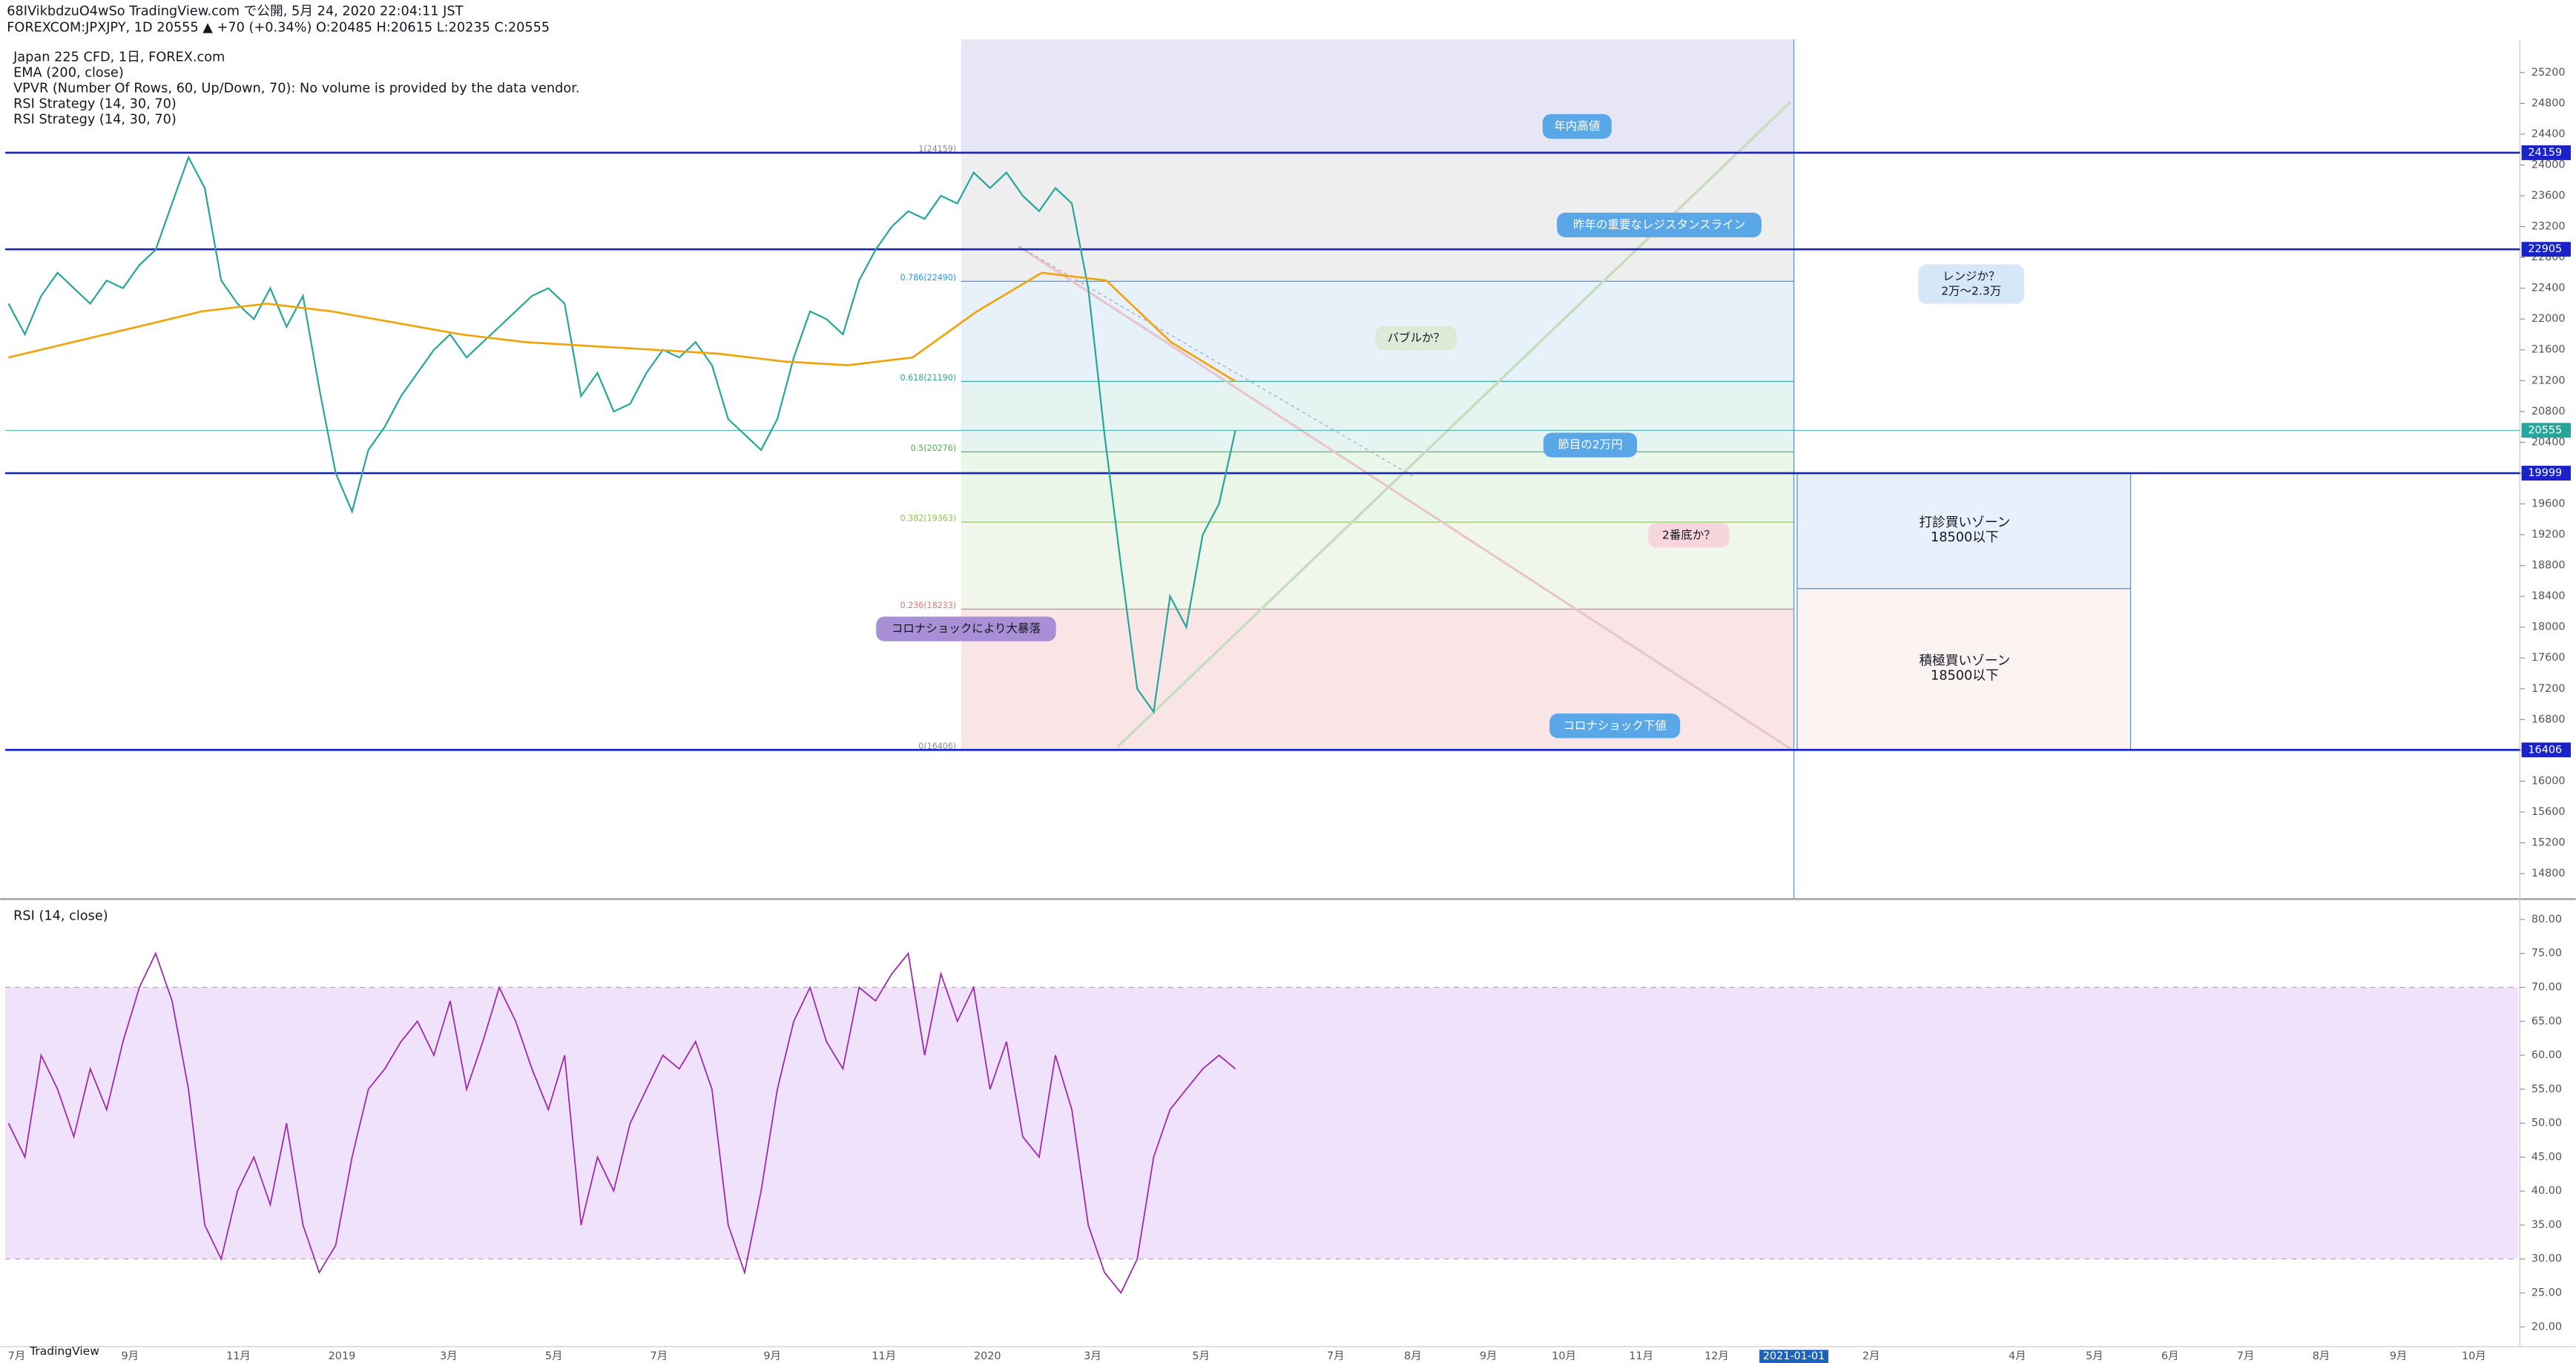 The height and width of the screenshot is (1363, 2576). What do you see at coordinates (2548, 165) in the screenshot?
I see `price-tick-label: 24000` at bounding box center [2548, 165].